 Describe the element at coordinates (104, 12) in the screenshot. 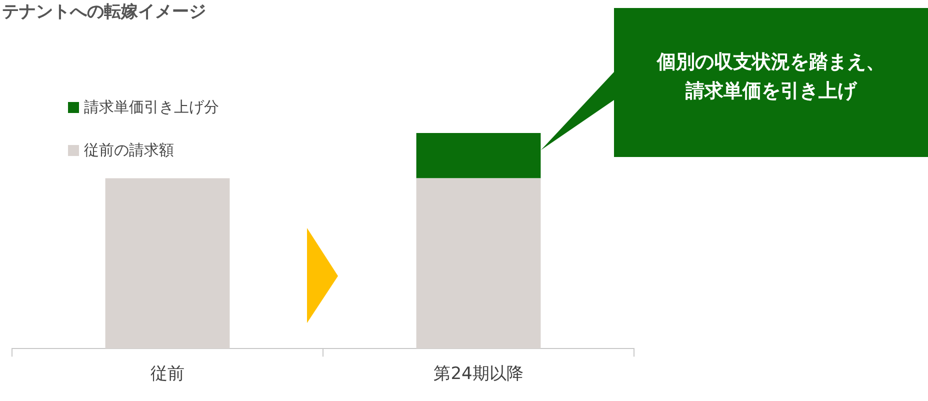

I see `chart-title: テナントへの転嫁イメージ` at that location.